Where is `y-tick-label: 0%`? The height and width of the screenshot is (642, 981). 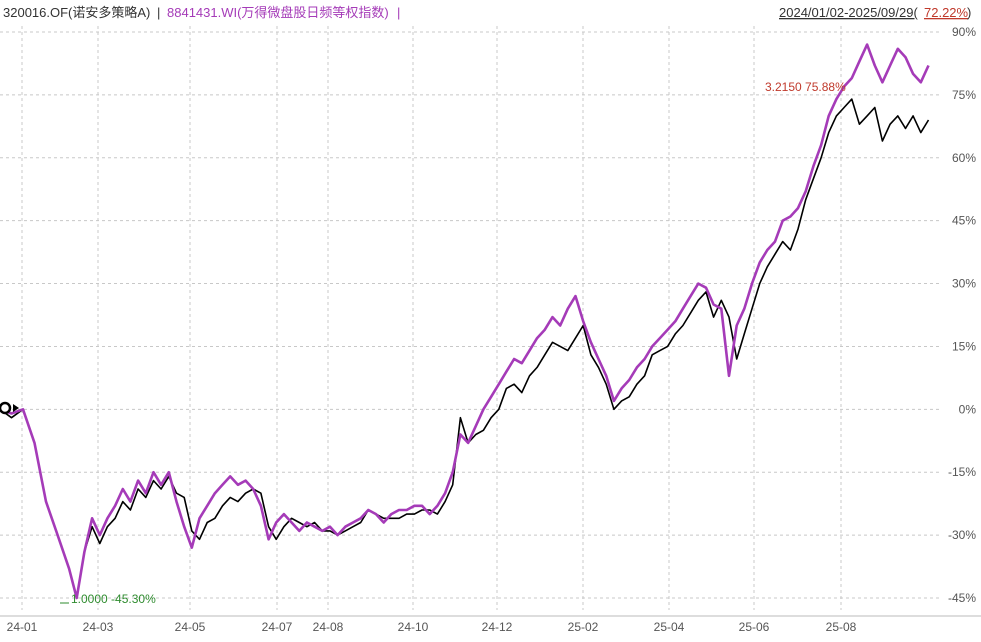 y-tick-label: 0% is located at coordinates (968, 409).